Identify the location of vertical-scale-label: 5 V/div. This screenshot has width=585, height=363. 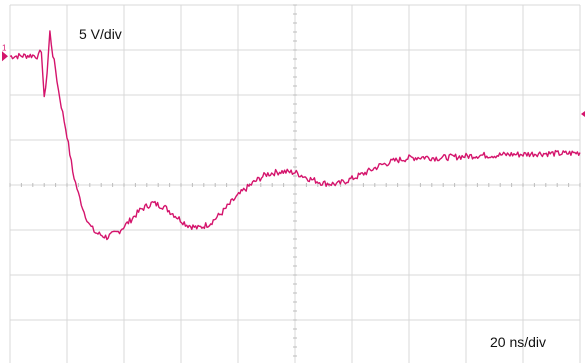
(100, 34).